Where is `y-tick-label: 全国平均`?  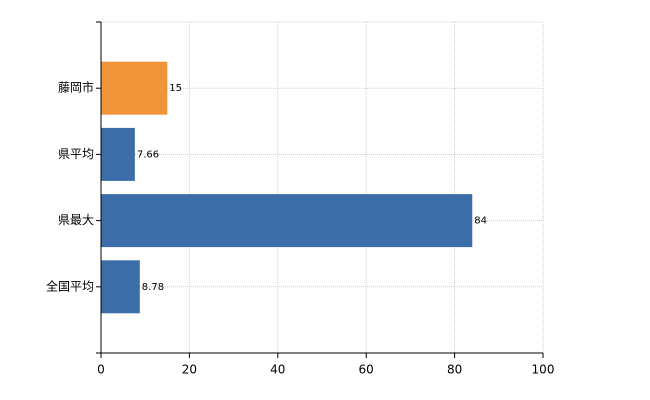 y-tick-label: 全国平均 is located at coordinates (70, 285).